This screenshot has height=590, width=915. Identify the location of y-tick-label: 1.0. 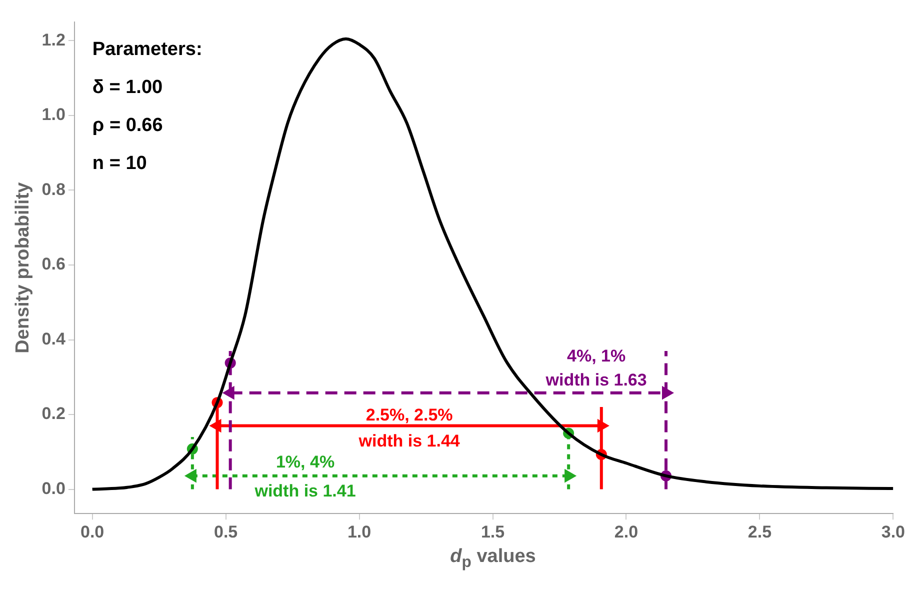
(54, 114).